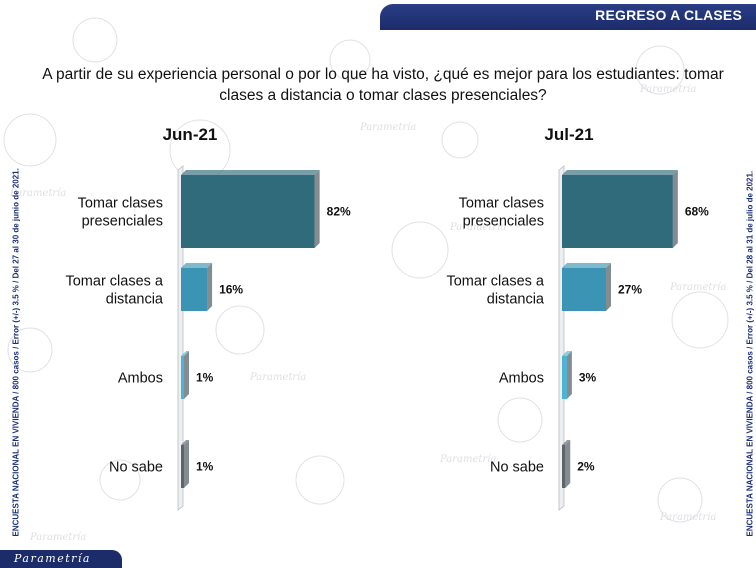 This screenshot has width=756, height=568. Describe the element at coordinates (140, 379) in the screenshot. I see `category-label-jun-2: Ambos` at that location.